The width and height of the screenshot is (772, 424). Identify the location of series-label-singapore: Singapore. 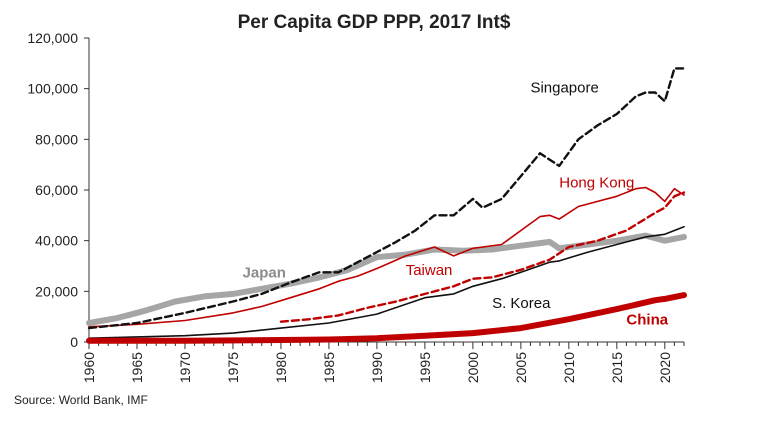
(564, 87).